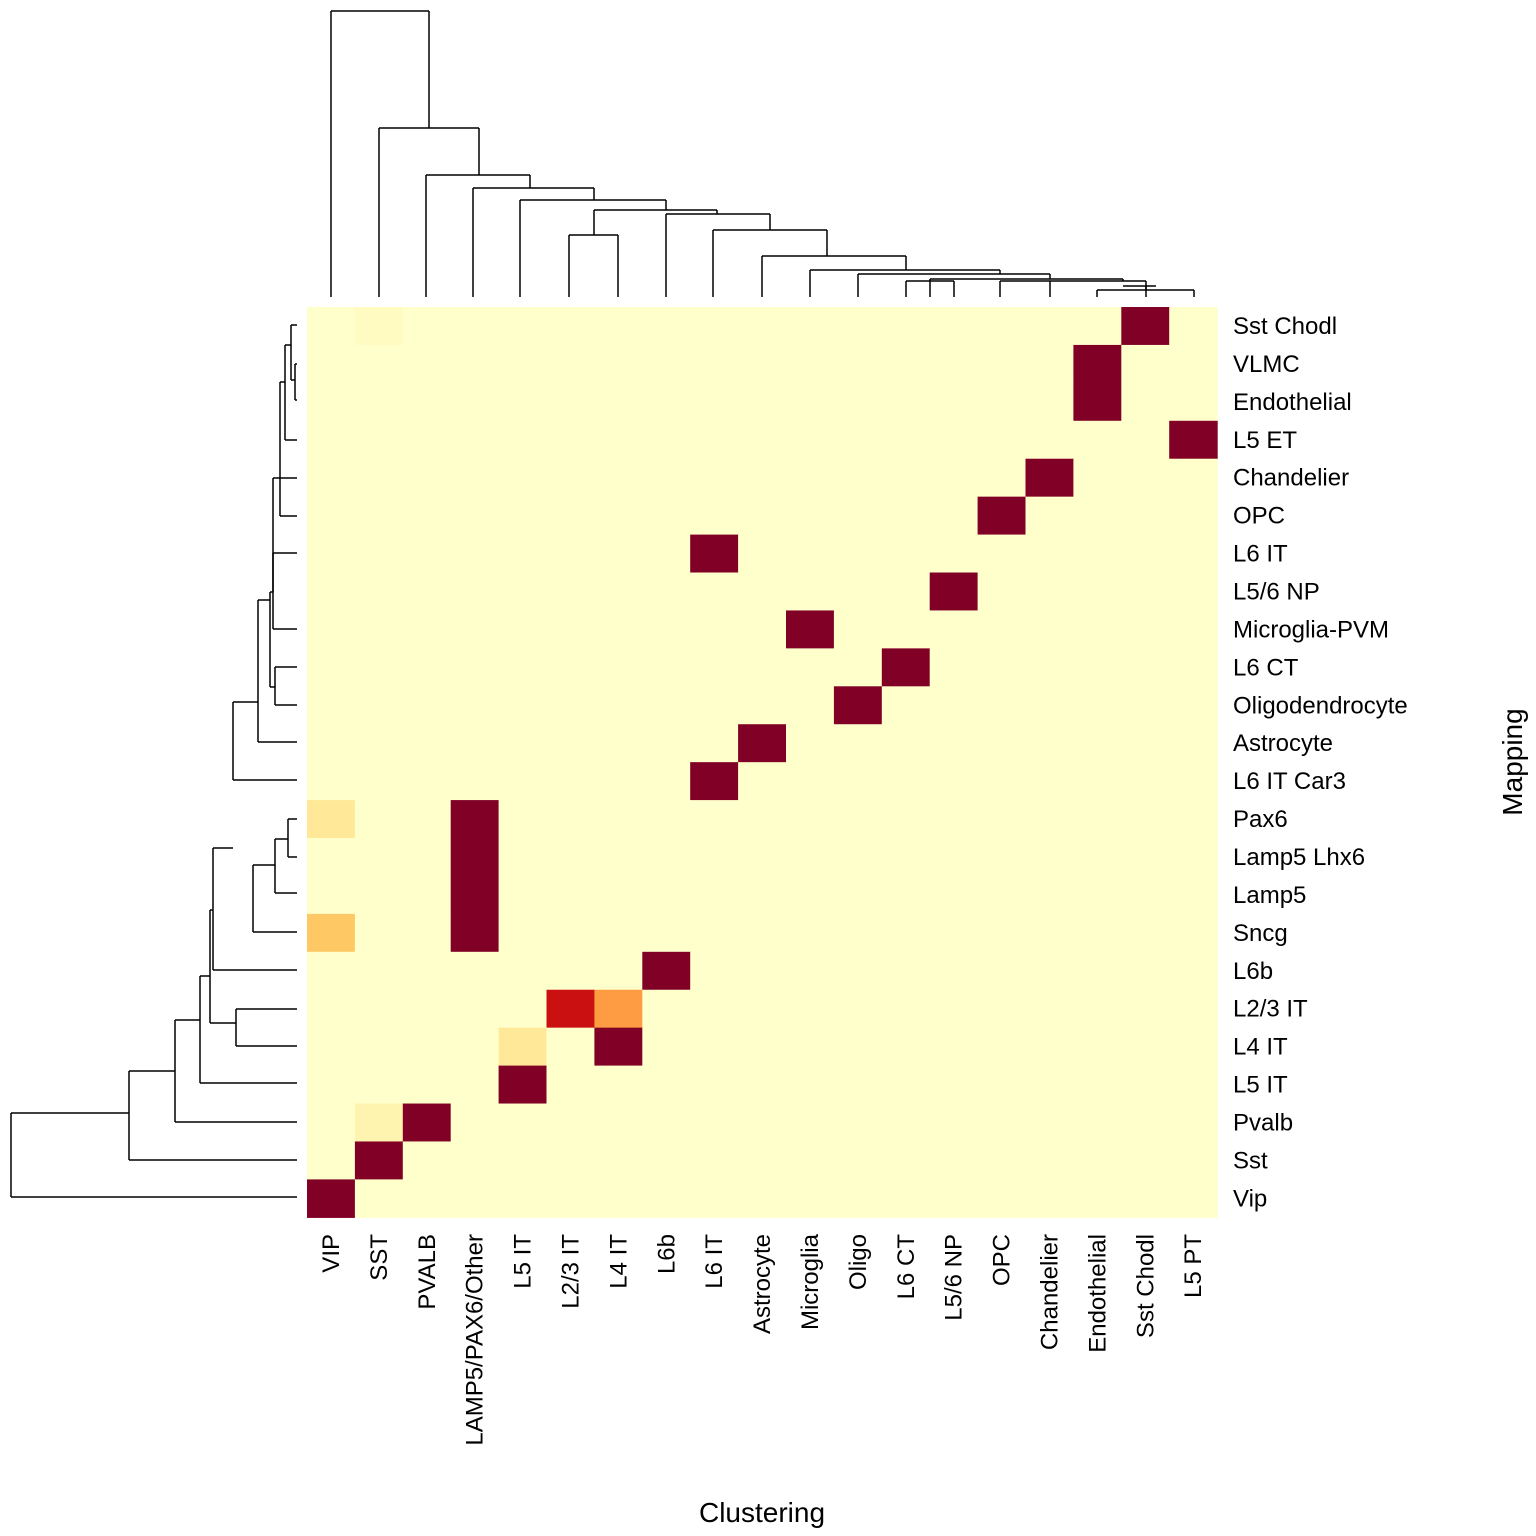 This screenshot has height=1536, width=1536. I want to click on row-label: Chandelier, so click(1291, 478).